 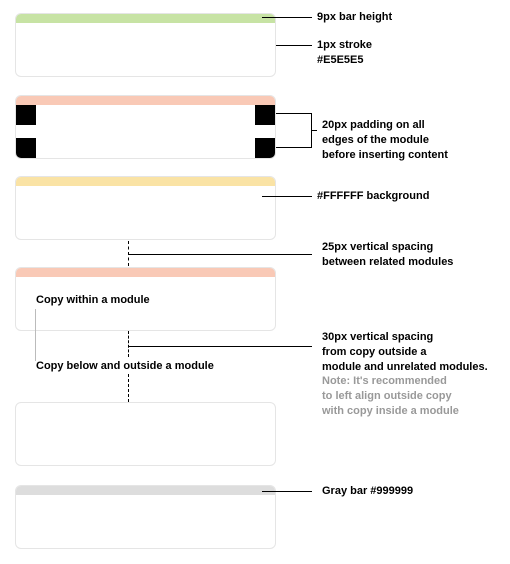 What do you see at coordinates (220, 254) in the screenshot?
I see `leader-related-spacing` at bounding box center [220, 254].